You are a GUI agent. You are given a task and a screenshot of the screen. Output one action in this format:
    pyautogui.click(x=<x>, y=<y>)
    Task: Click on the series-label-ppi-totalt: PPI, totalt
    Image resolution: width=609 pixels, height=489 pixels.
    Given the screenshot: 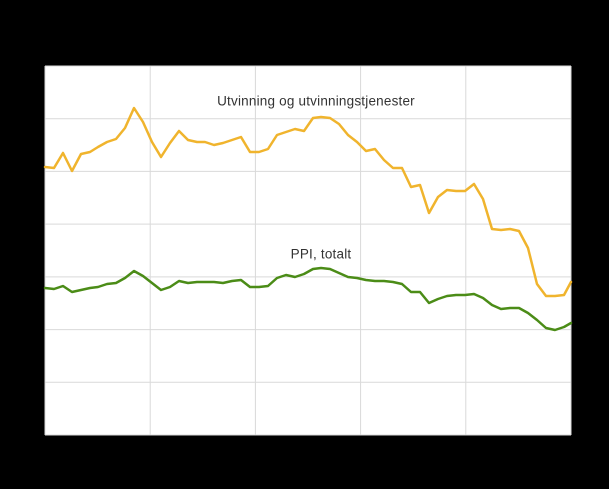 What is the action you would take?
    pyautogui.click(x=321, y=254)
    